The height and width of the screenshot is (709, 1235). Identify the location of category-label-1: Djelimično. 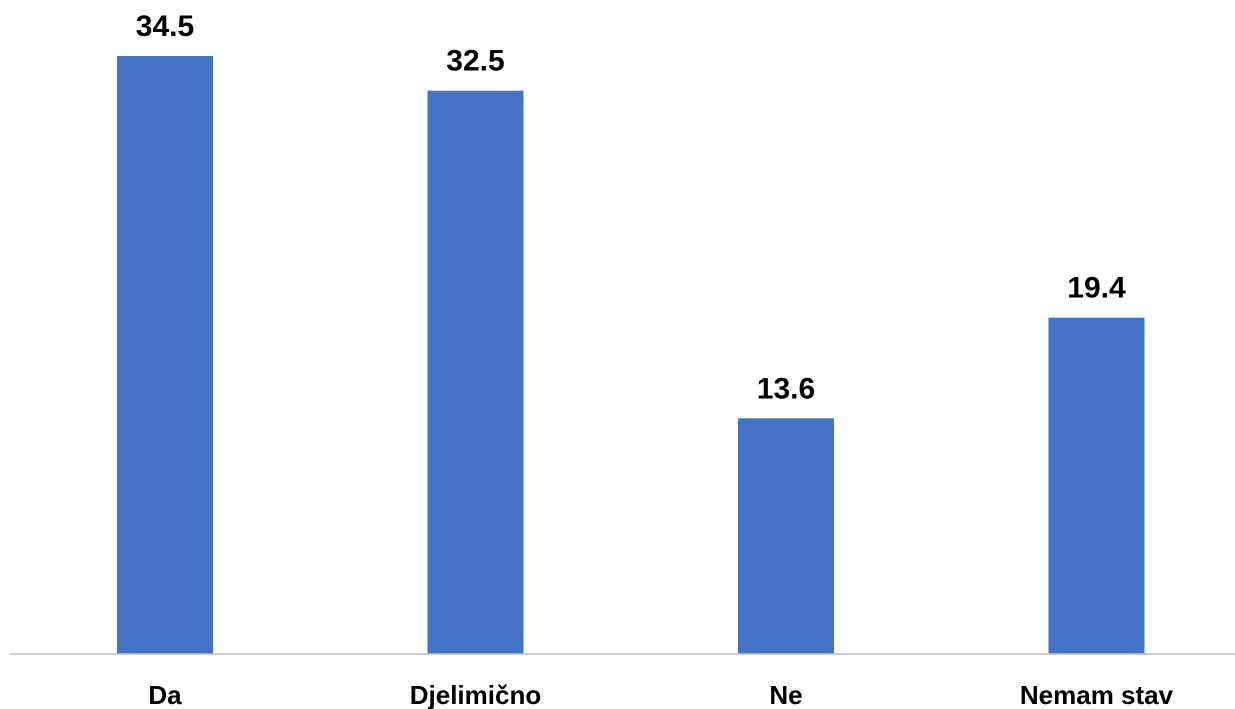
(475, 694).